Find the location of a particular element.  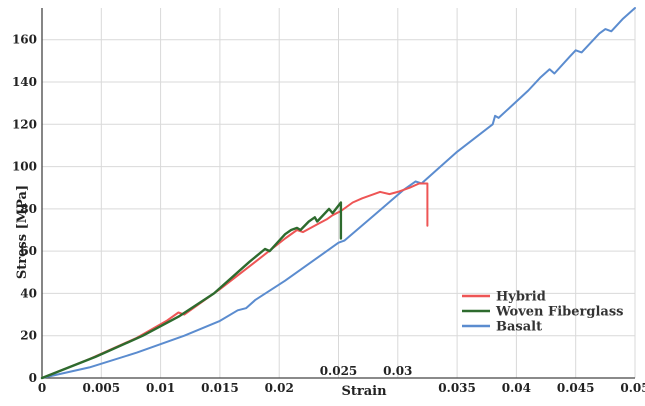

y-tick-label: 100 is located at coordinates (24, 167).